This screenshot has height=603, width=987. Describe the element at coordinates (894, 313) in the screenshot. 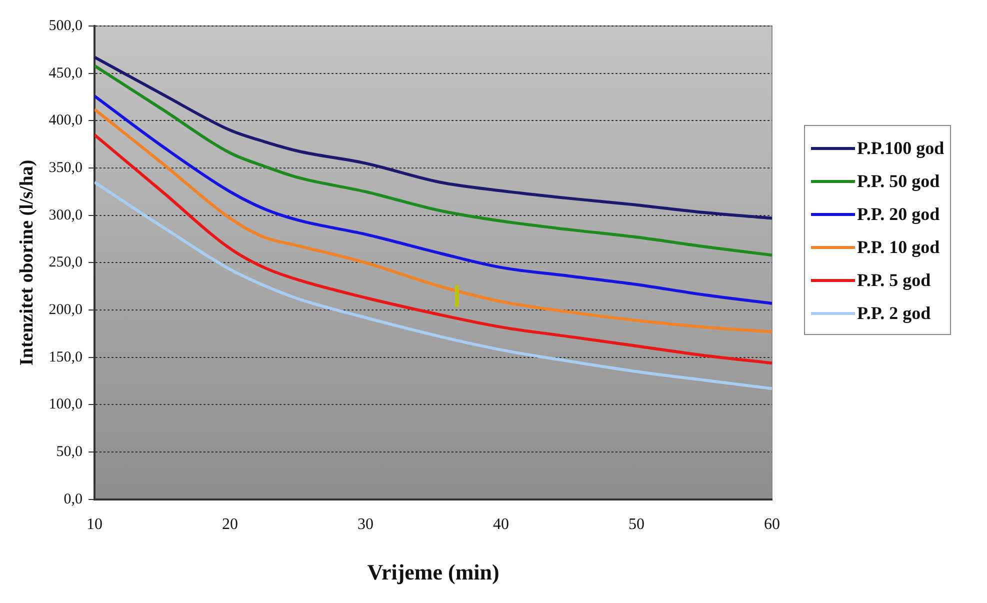

I see `legend-label: P.P. 2 god` at that location.